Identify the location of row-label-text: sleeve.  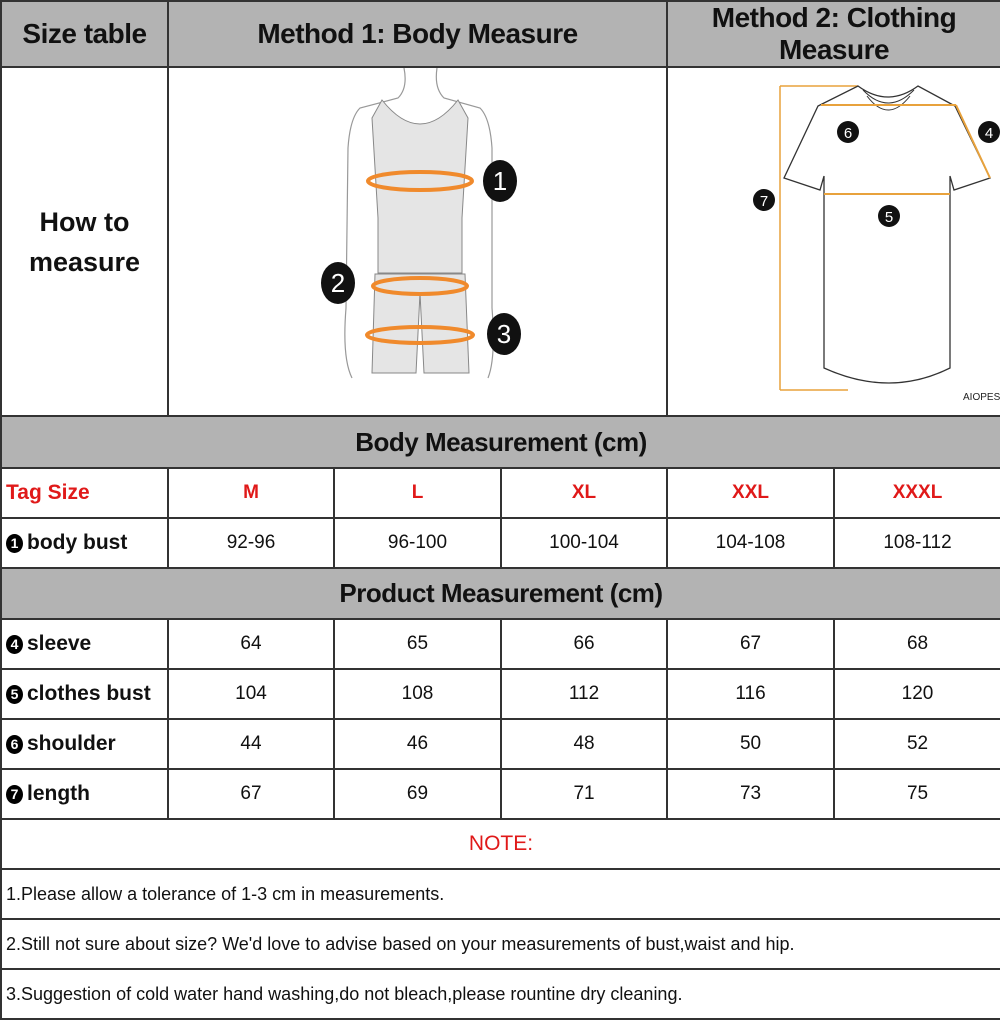
(59, 643).